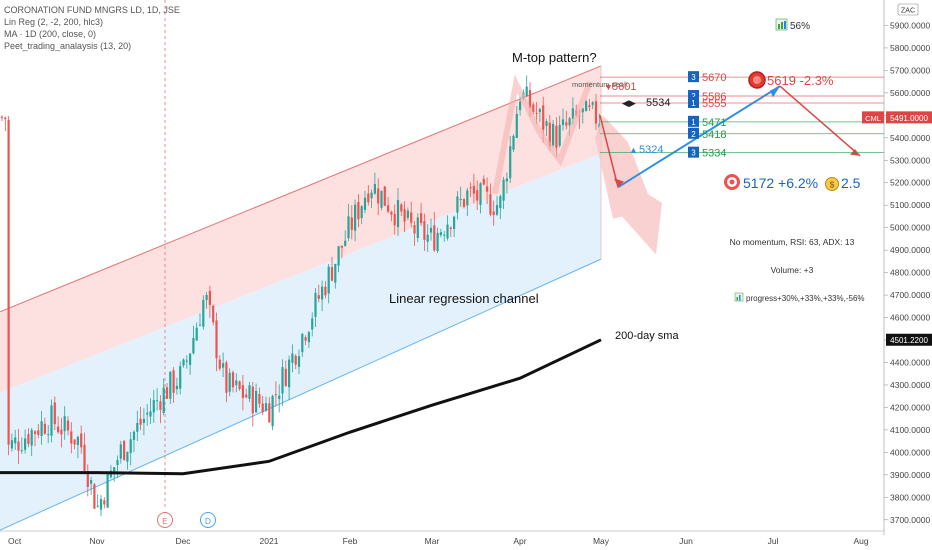  What do you see at coordinates (910, 475) in the screenshot?
I see `price-tick-label: 3900.0000` at bounding box center [910, 475].